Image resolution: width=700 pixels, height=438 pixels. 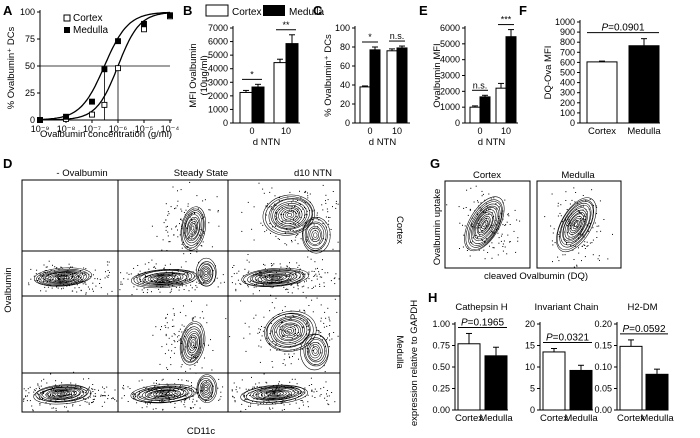 What do you see at coordinates (375, 86) in the screenshot?
I see `bar-medulla` at bounding box center [375, 86].